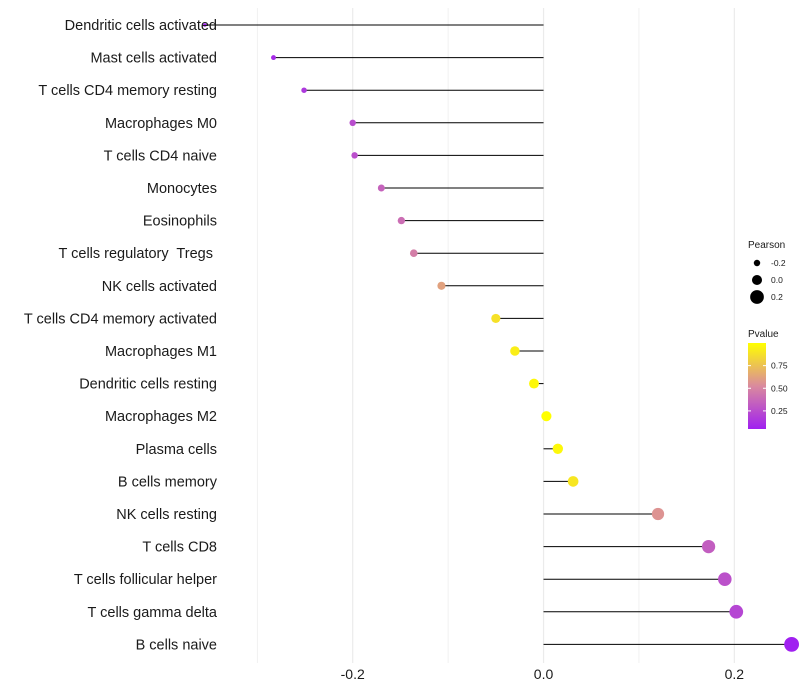 Image resolution: width=800 pixels, height=700 pixels. Describe the element at coordinates (138, 254) in the screenshot. I see `y-tick-label: T cells regulatory Tregs` at that location.